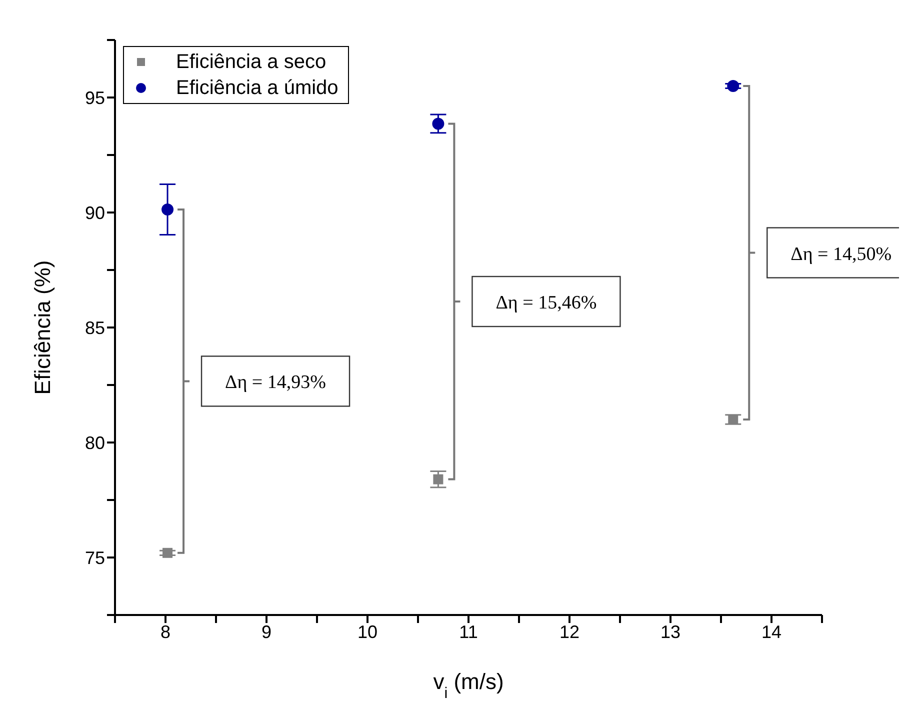 This screenshot has width=907, height=707. I want to click on annotation: Δη = 14,93%, so click(275, 383).